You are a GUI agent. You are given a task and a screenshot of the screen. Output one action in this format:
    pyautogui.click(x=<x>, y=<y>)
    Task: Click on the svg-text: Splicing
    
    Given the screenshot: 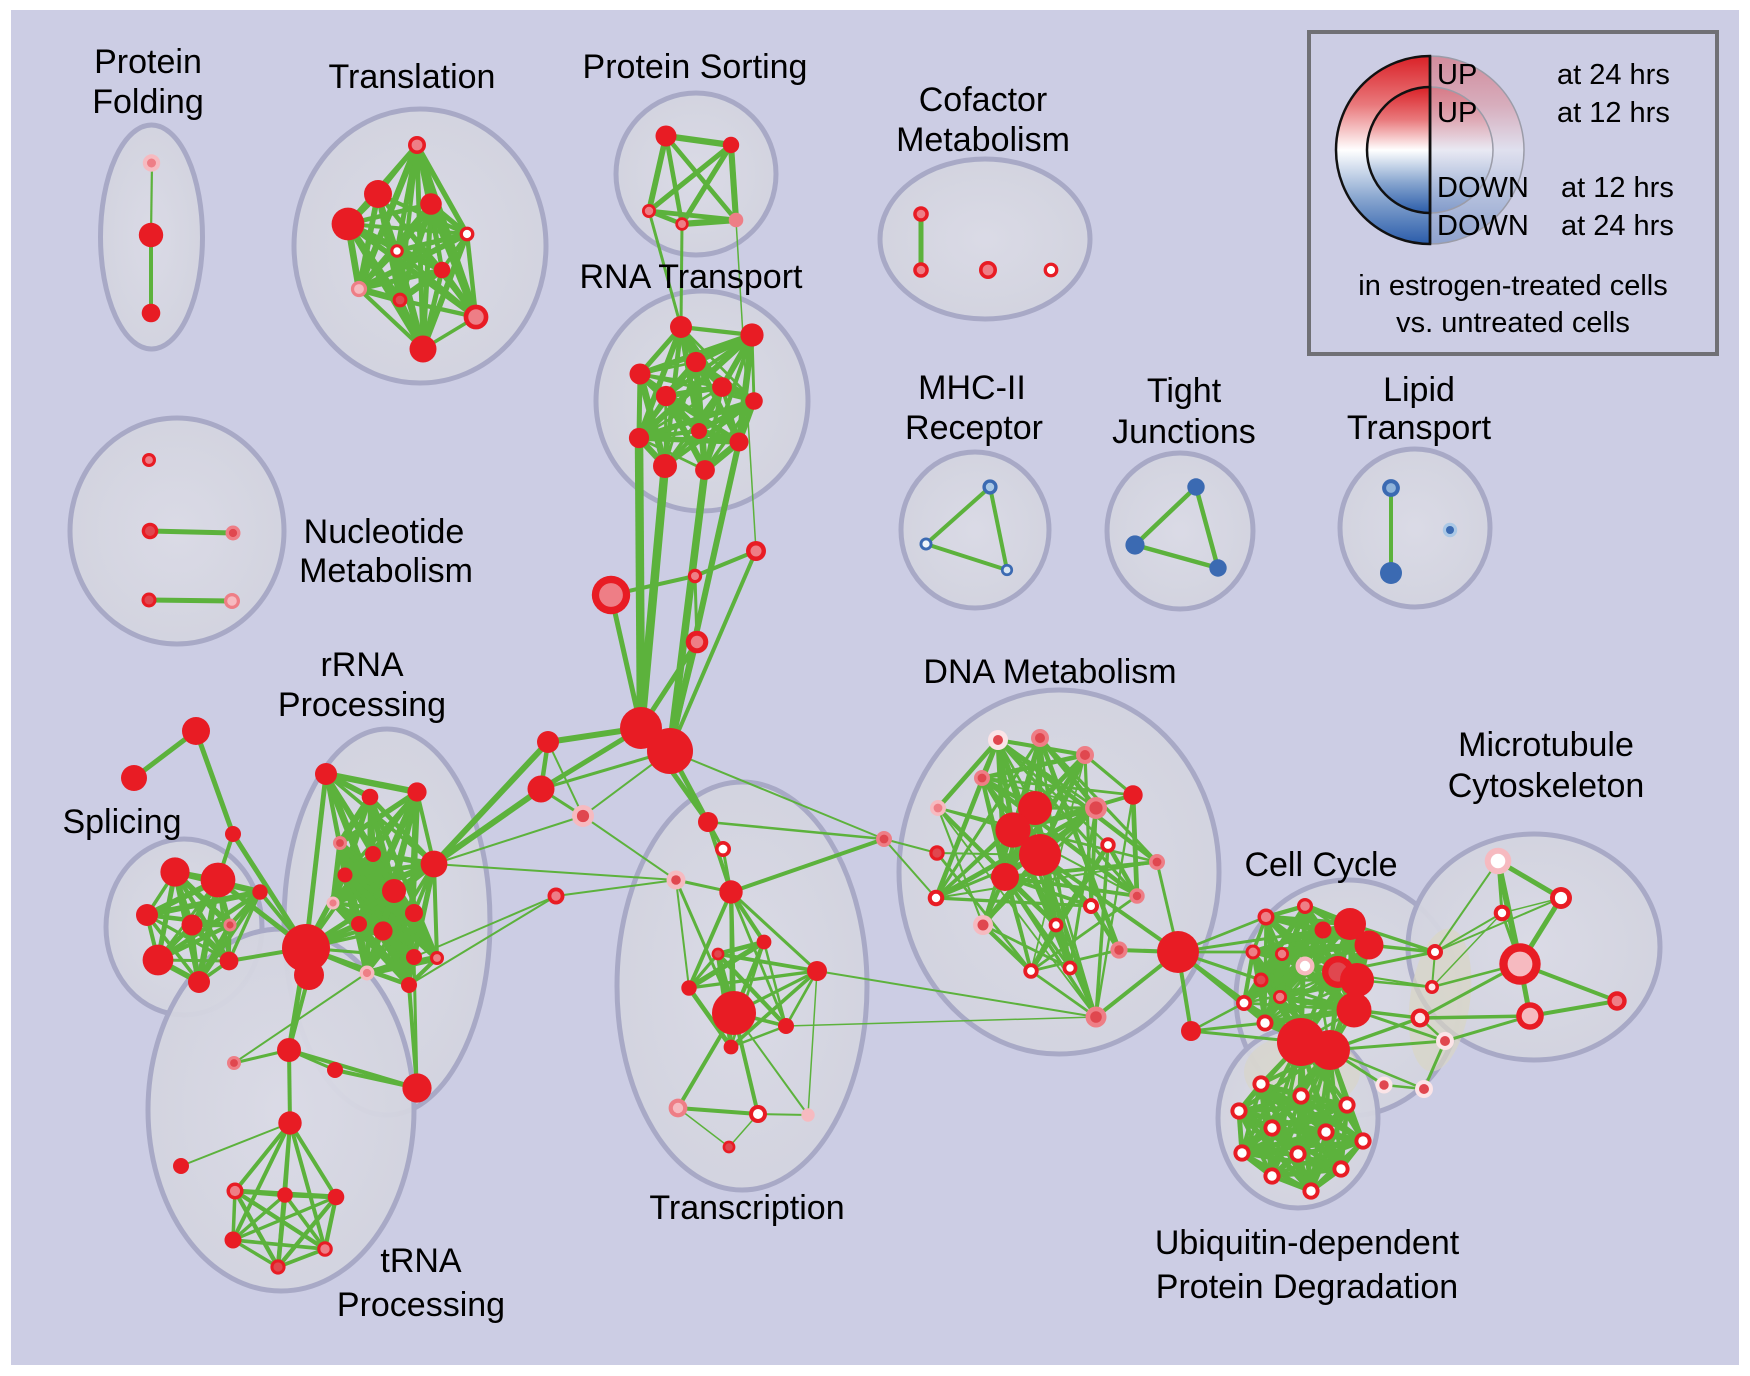 What is the action you would take?
    pyautogui.click(x=121, y=822)
    